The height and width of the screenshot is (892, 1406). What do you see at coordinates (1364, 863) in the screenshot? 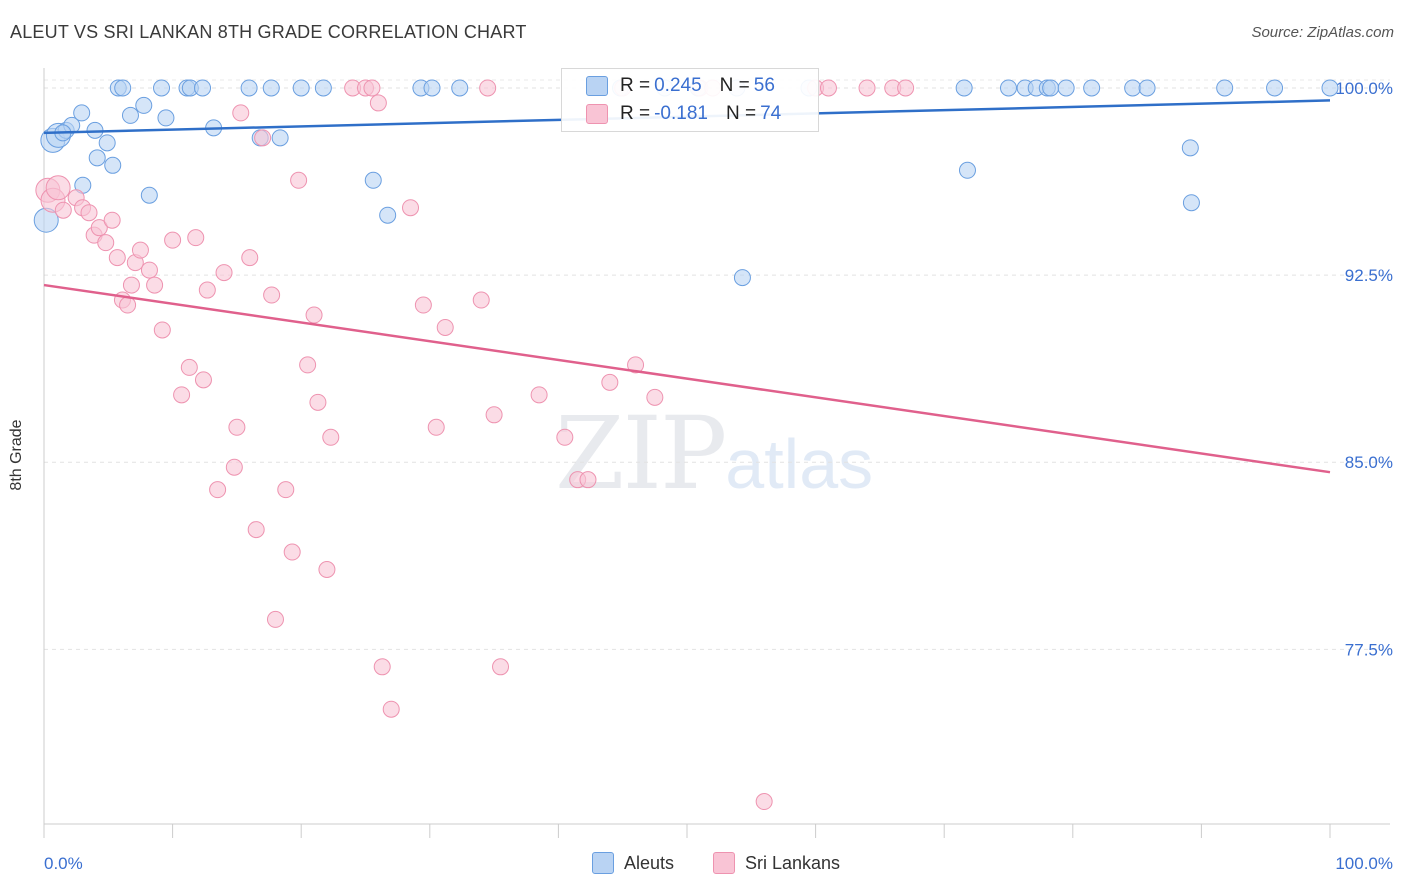
I see `x-tick-label-max: 100.0%` at bounding box center [1364, 863].